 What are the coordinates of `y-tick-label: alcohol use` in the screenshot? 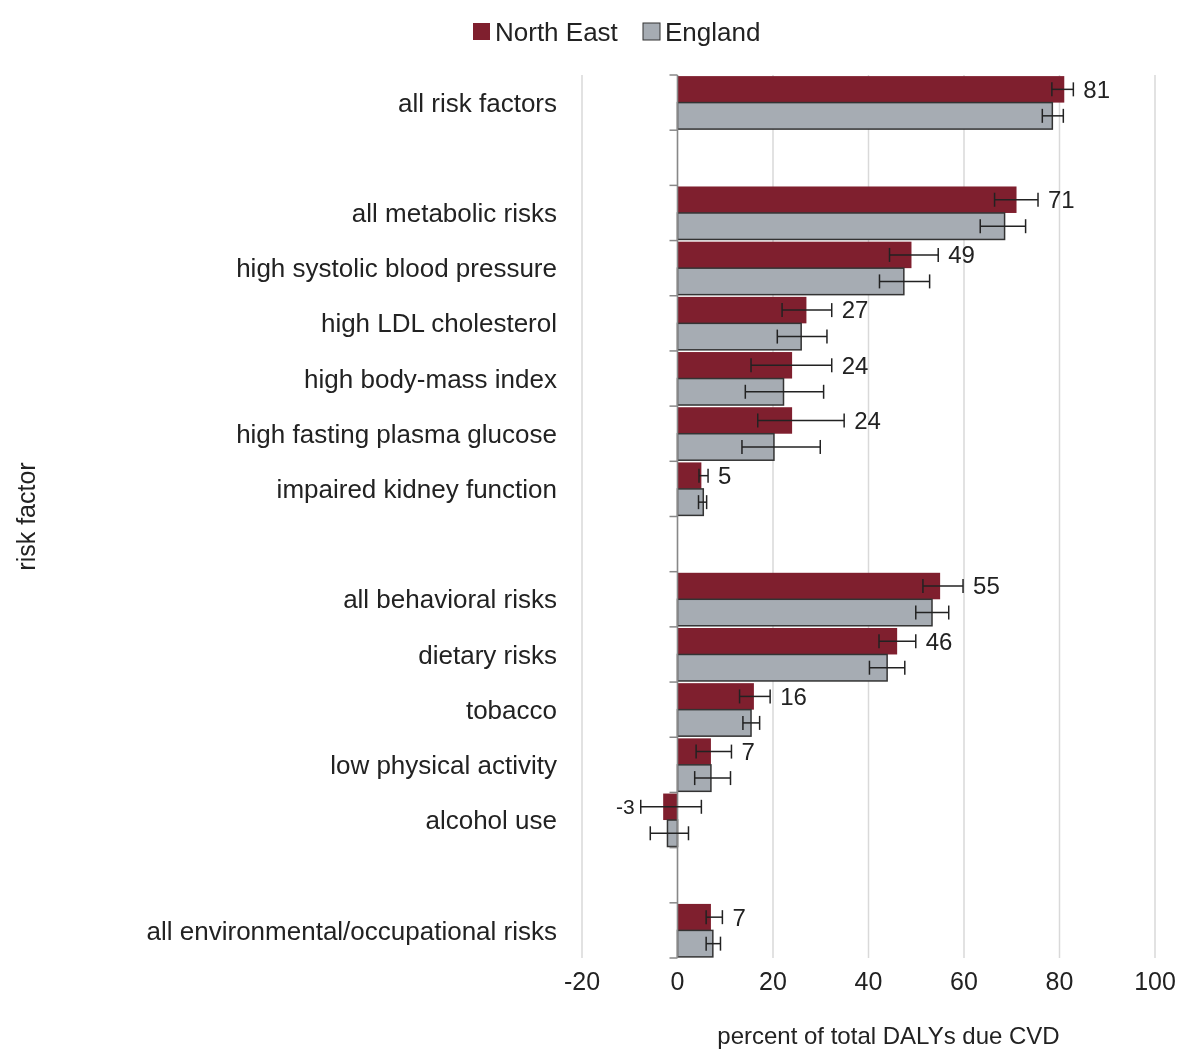 It's located at (491, 820).